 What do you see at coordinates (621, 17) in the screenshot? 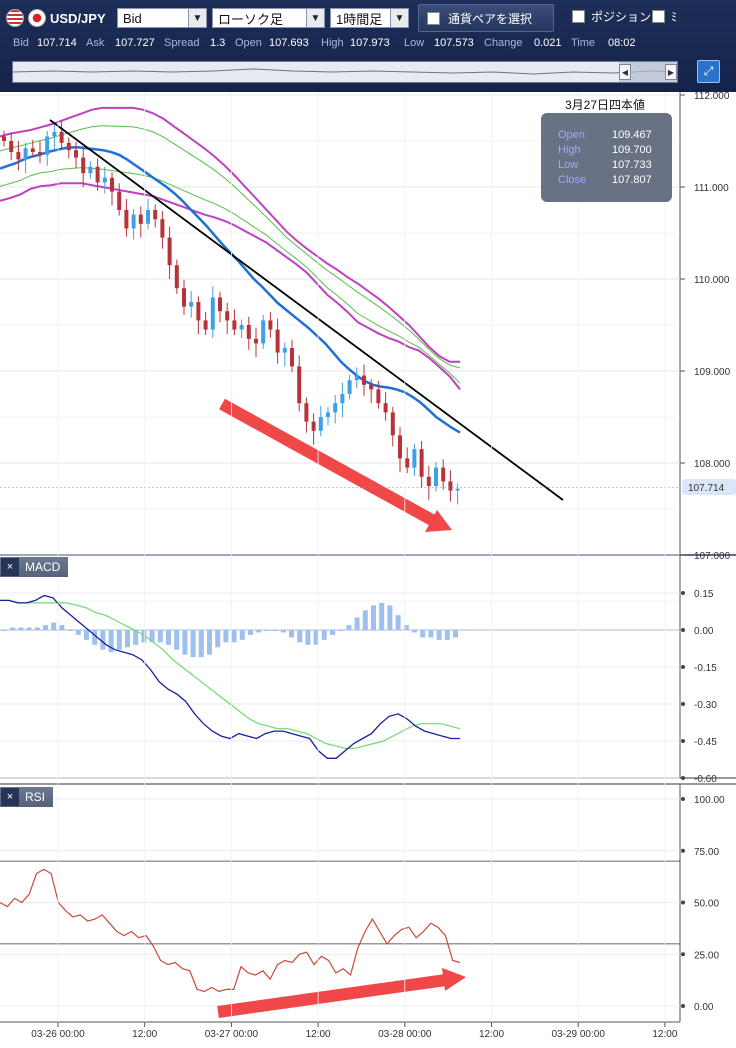
I see `position-label: ポジション` at bounding box center [621, 17].